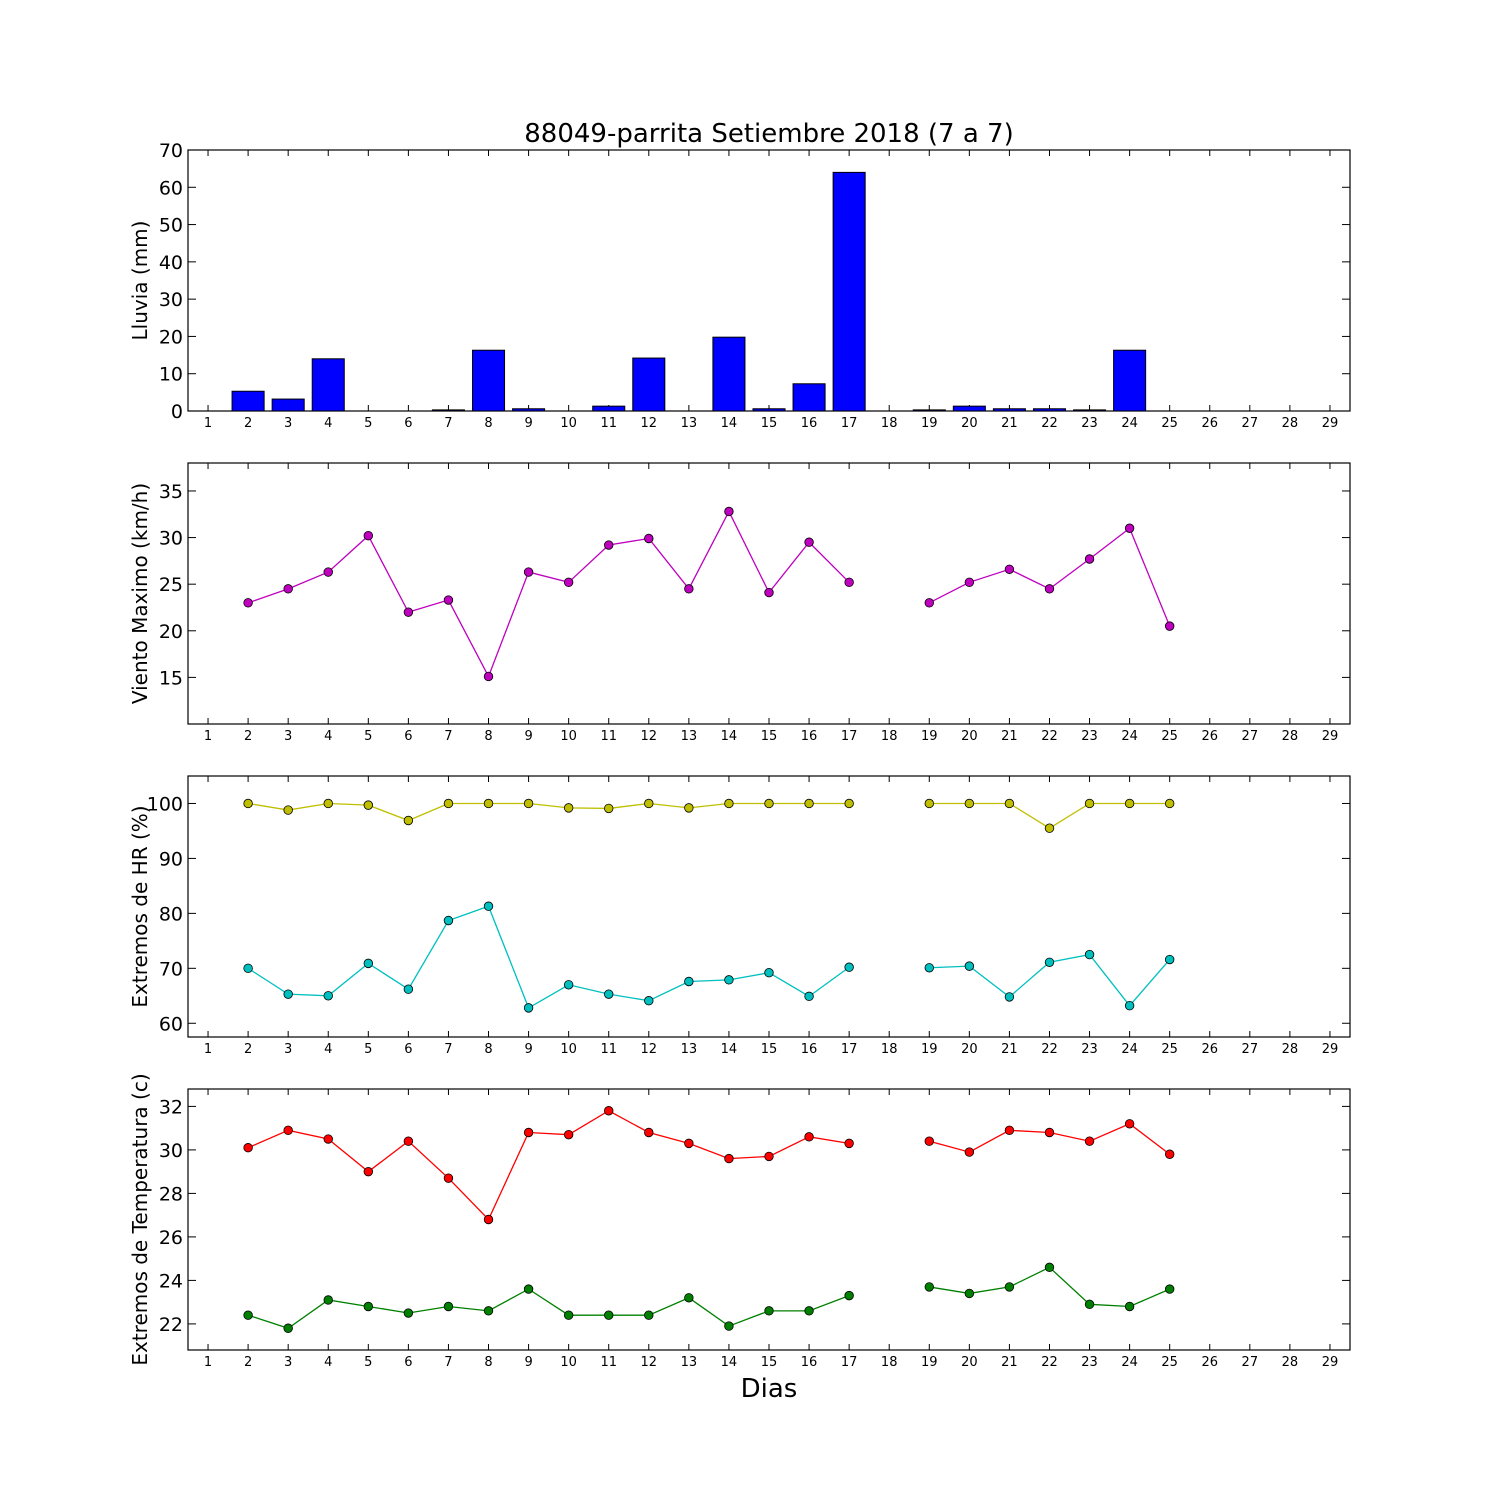 This screenshot has height=1500, width=1500. I want to click on y-axis-label: Viento Maximo (km/h), so click(140, 593).